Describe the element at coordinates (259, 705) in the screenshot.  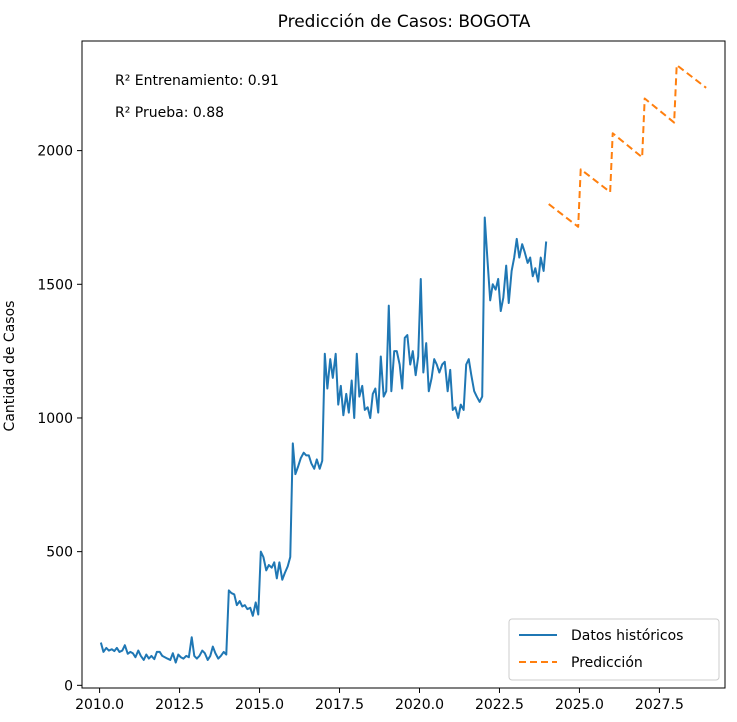
I see `x-tick-label: 2015.0` at that location.